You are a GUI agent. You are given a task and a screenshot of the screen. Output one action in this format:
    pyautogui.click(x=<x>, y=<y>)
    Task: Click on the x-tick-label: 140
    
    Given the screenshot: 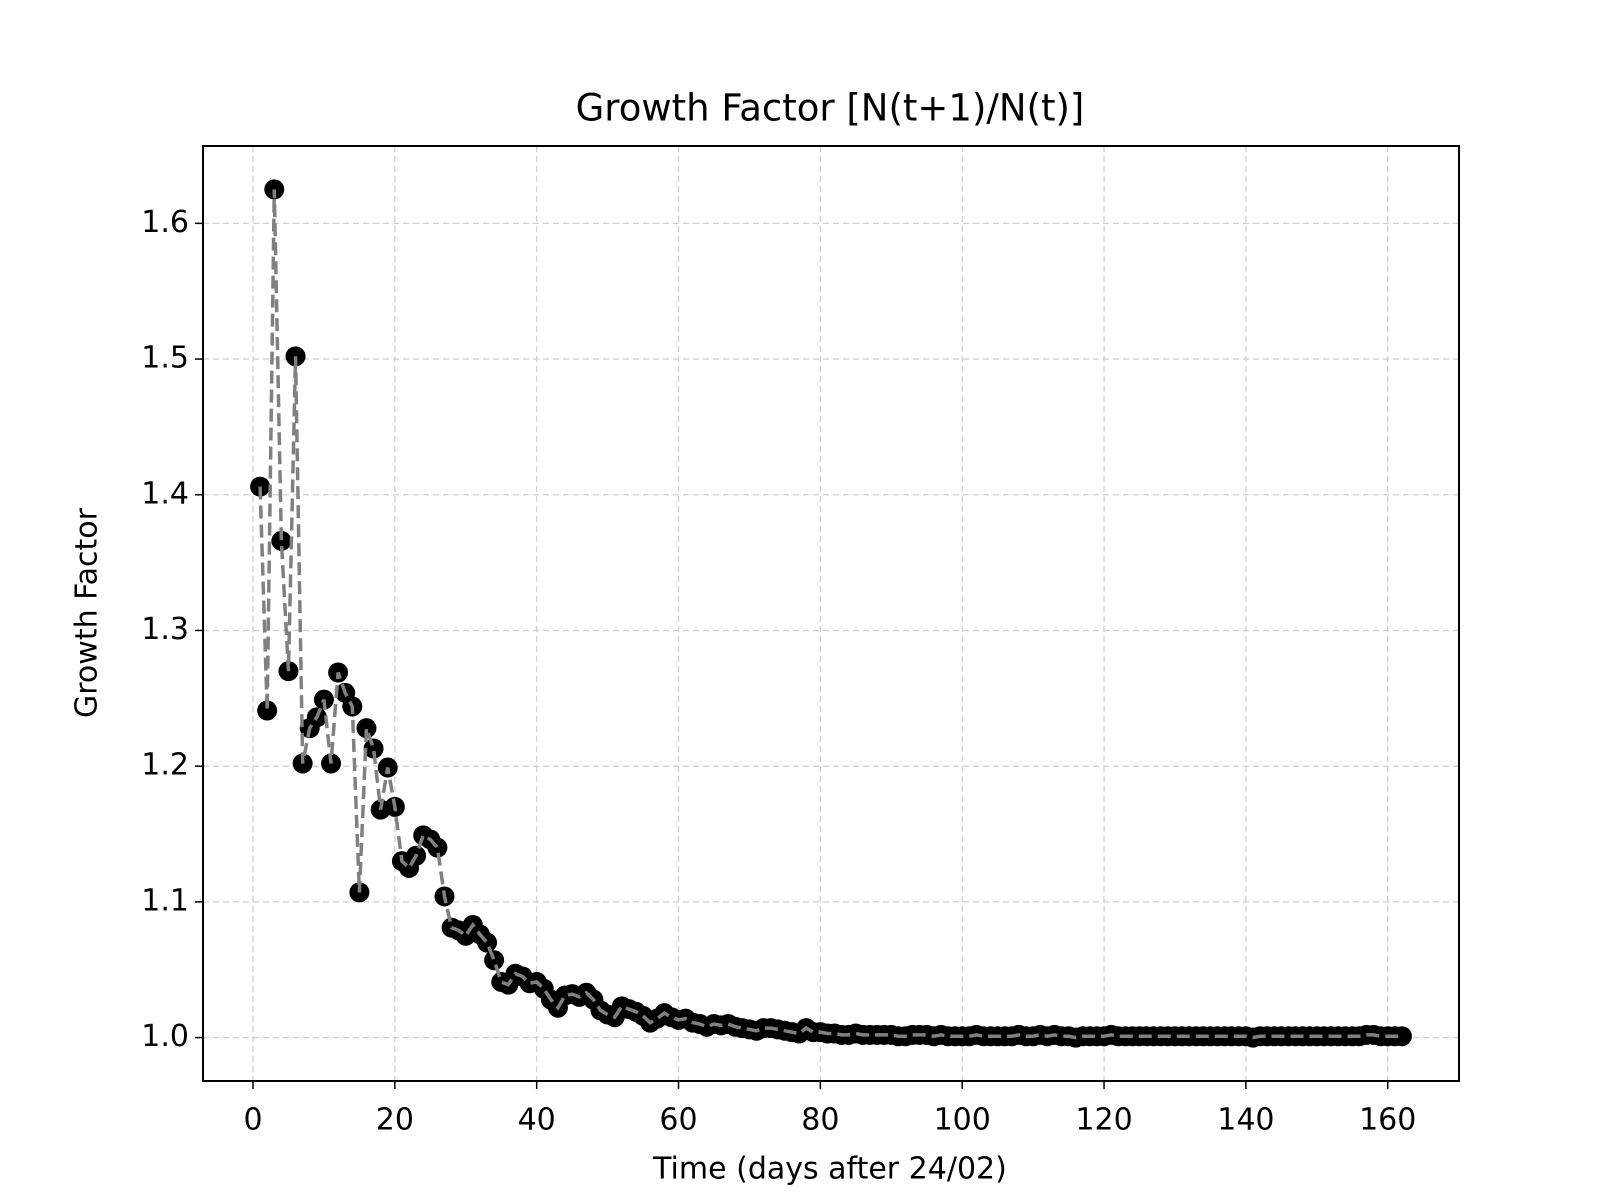 What is the action you would take?
    pyautogui.click(x=1245, y=1120)
    